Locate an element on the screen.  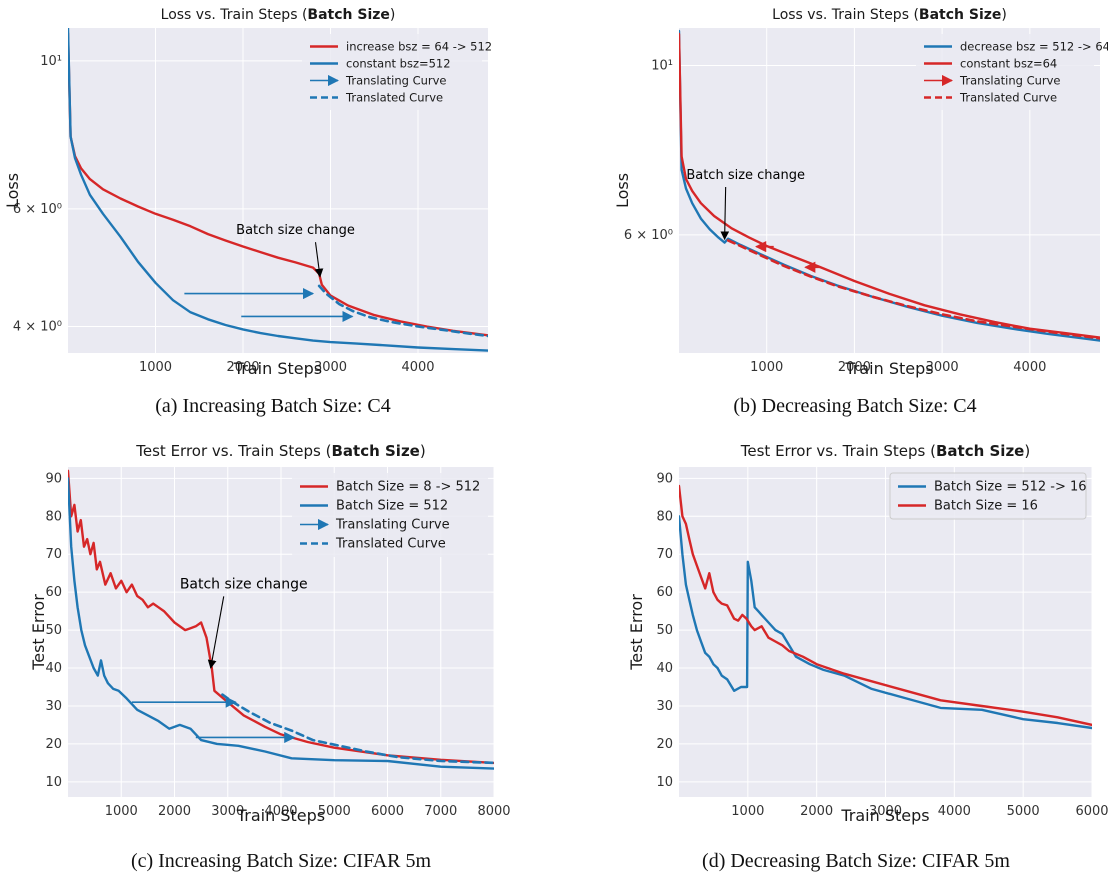
legend-label: Translated Curve is located at coordinates (390, 544).